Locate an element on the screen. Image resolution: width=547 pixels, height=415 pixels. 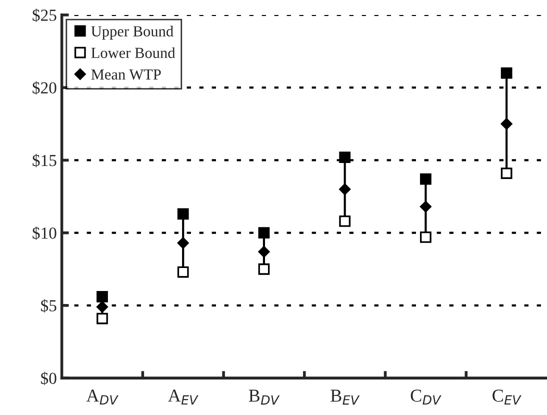
y-tick-label: $5 is located at coordinates (48, 305).